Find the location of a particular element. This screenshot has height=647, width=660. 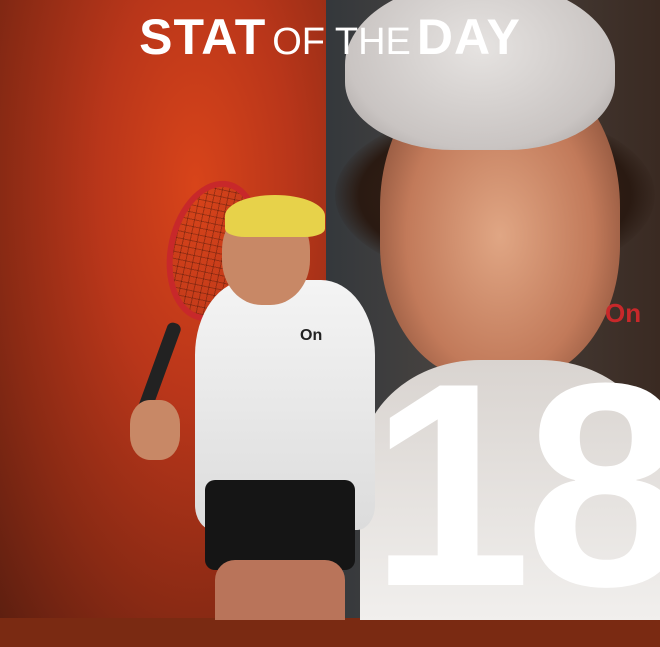

page-title: STAT OF THE DAY is located at coordinates (330, 37).